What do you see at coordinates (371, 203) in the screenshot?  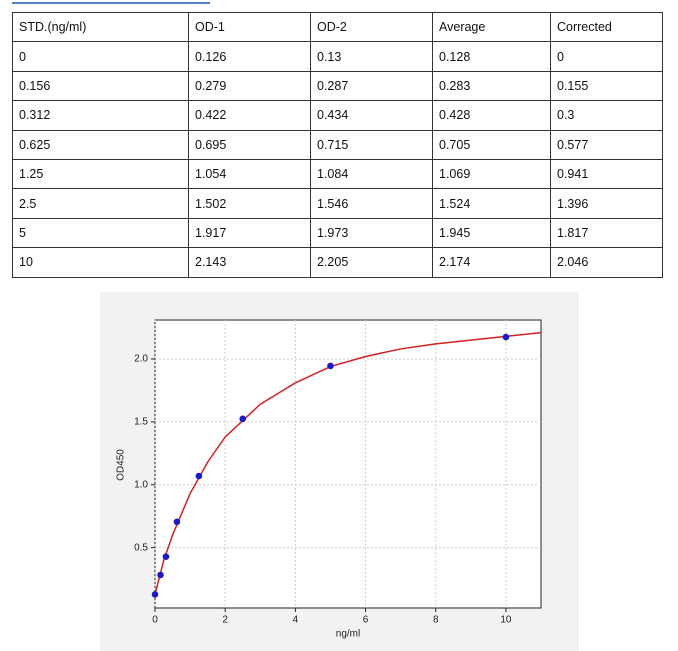 I see `table-cell: 1.546` at bounding box center [371, 203].